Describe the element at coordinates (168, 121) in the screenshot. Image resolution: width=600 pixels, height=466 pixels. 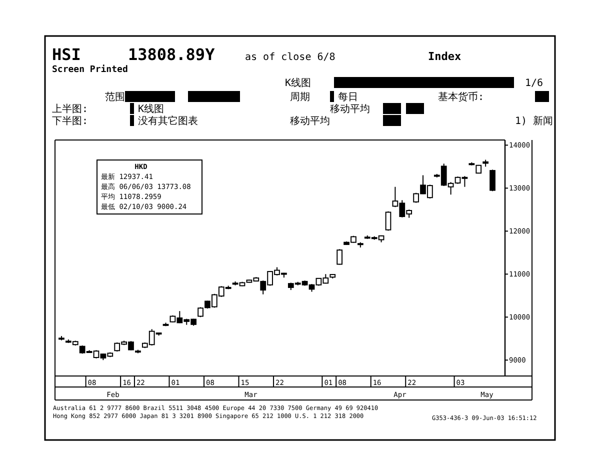
I see `text: 没有其它图表` at that location.